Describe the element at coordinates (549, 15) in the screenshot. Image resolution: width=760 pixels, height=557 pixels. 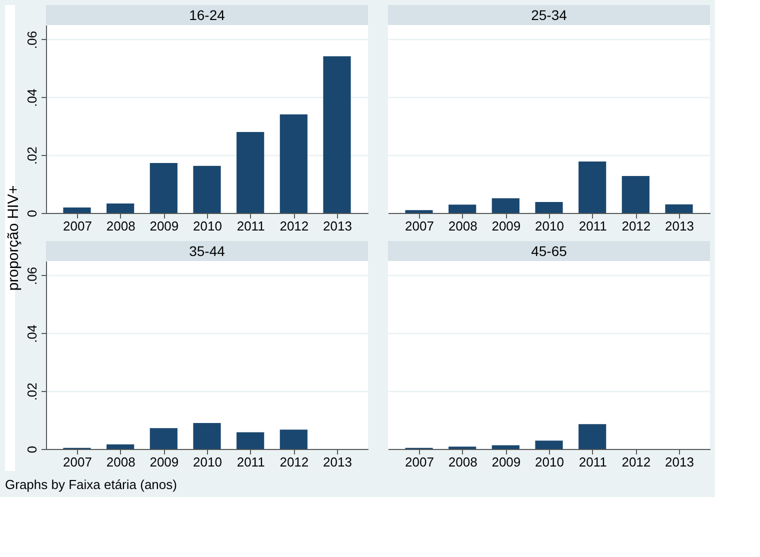
I see `chart-title: 25-34` at that location.